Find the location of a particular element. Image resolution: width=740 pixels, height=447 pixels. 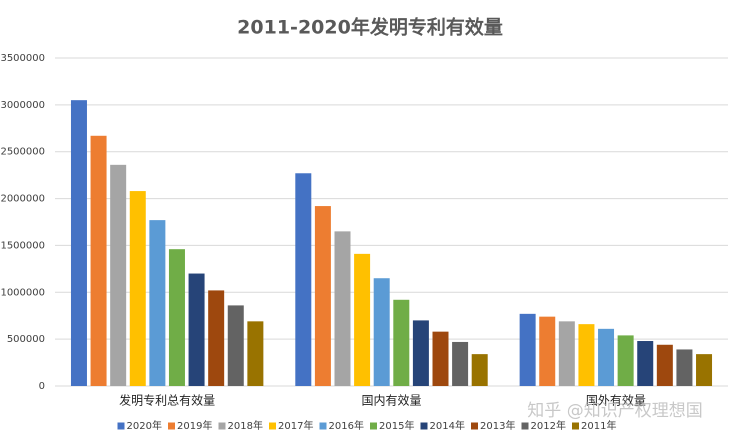

x-tick-label: 国内有效量 is located at coordinates (391, 400).